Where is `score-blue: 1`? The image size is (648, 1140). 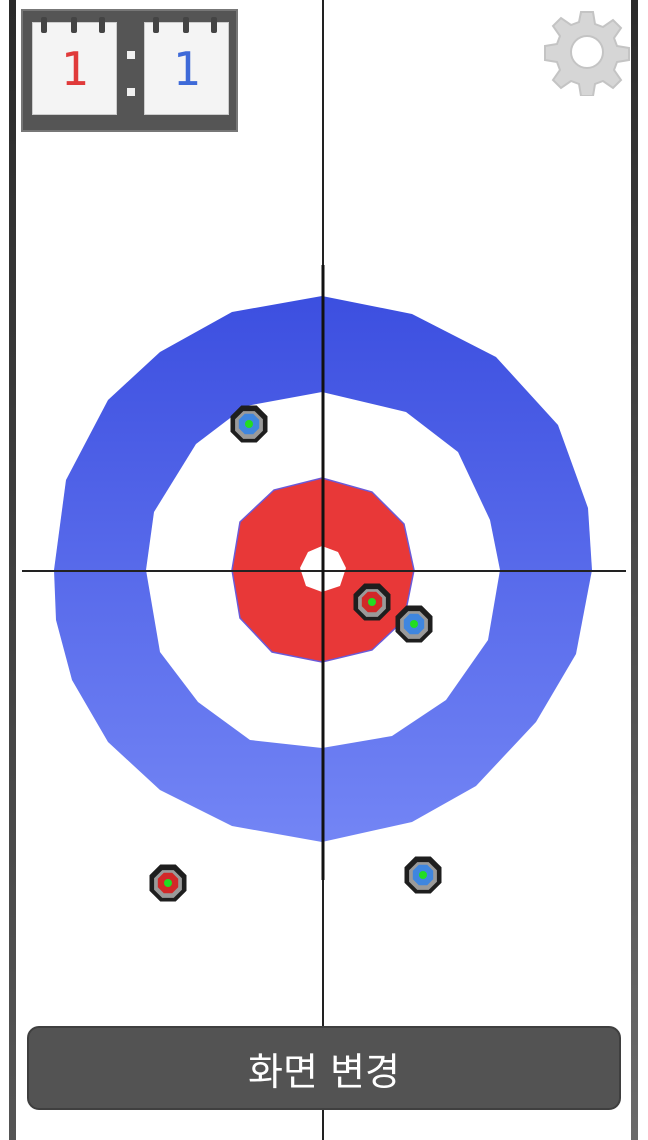
score-blue: 1 is located at coordinates (186, 68).